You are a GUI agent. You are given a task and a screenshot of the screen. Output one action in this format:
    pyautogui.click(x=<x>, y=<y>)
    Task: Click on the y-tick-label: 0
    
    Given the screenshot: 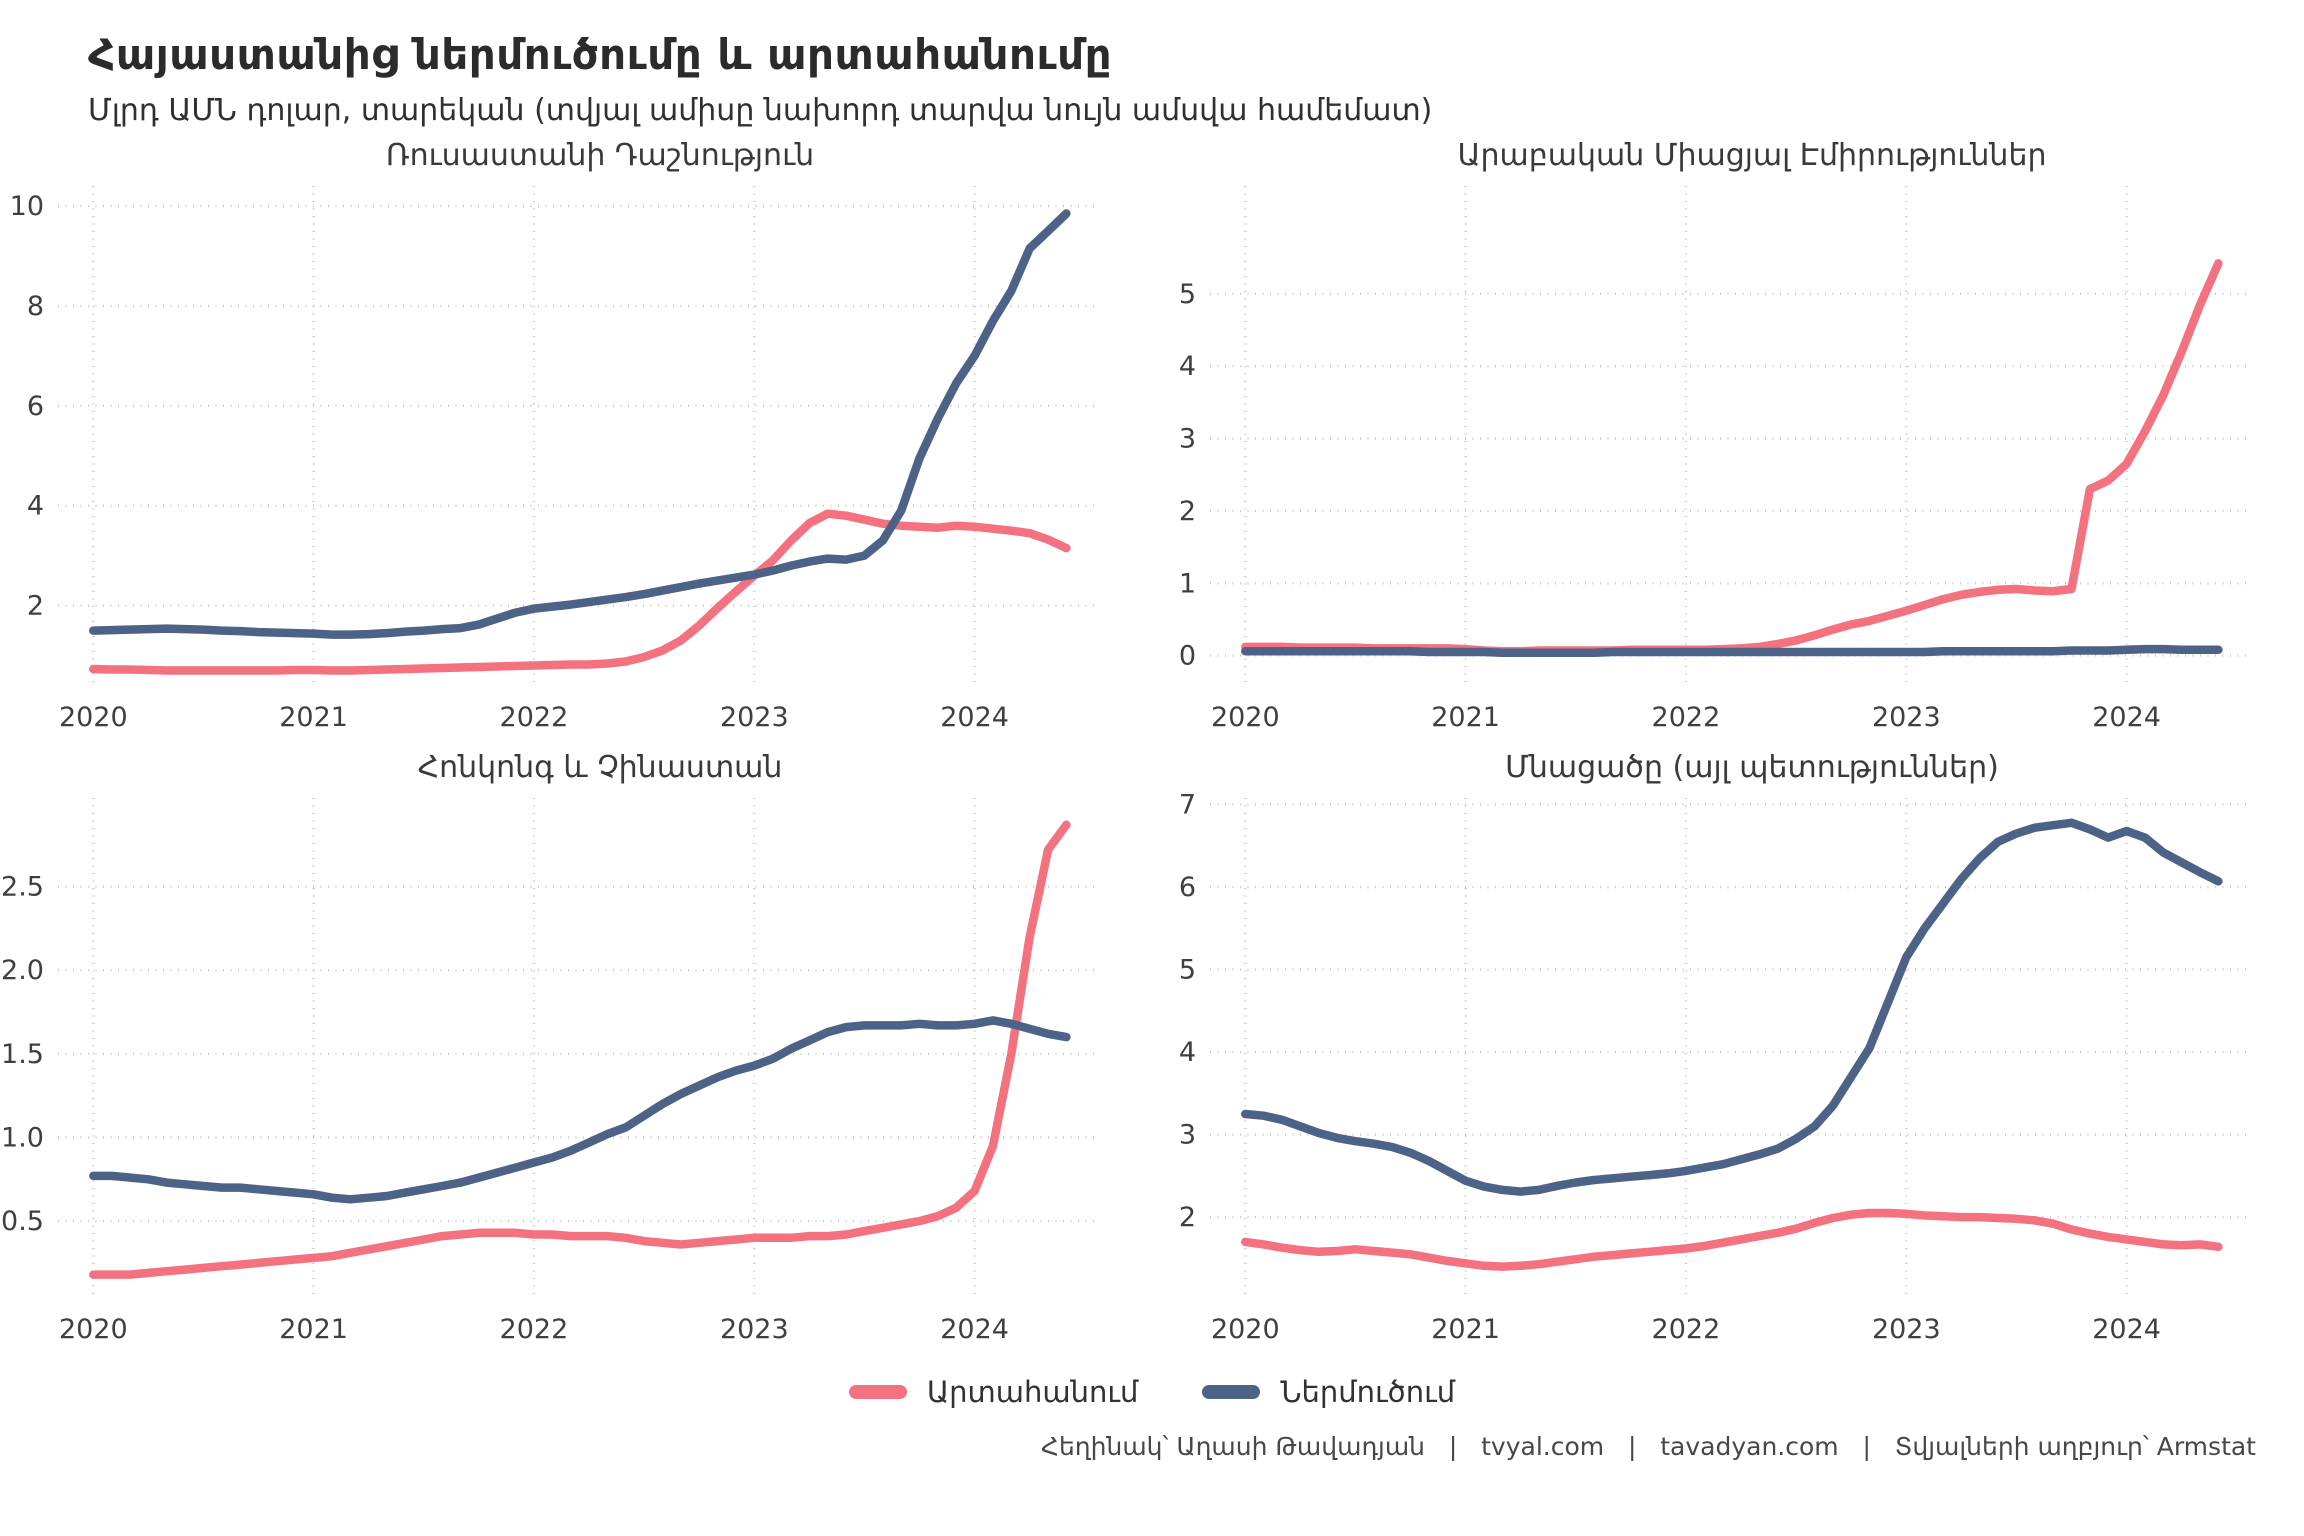 What is the action you would take?
    pyautogui.click(x=1187, y=656)
    